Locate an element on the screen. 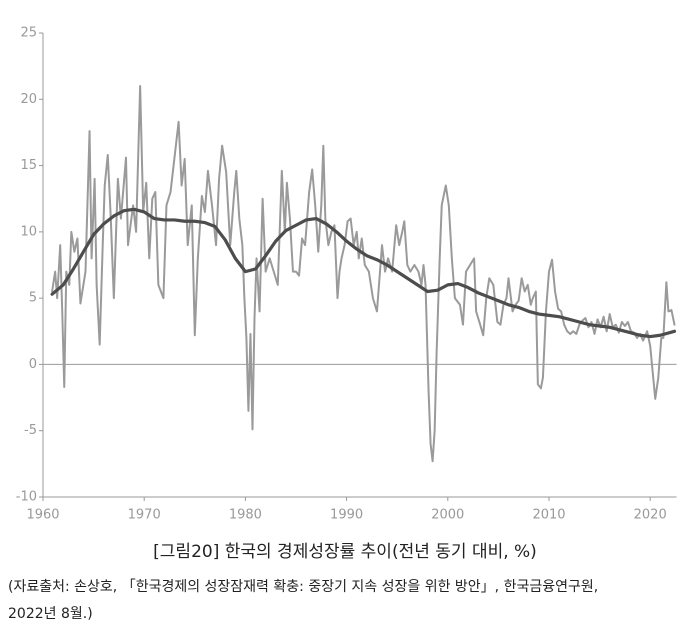 This screenshot has height=644, width=691. x-tick-label: 1970 is located at coordinates (144, 515).